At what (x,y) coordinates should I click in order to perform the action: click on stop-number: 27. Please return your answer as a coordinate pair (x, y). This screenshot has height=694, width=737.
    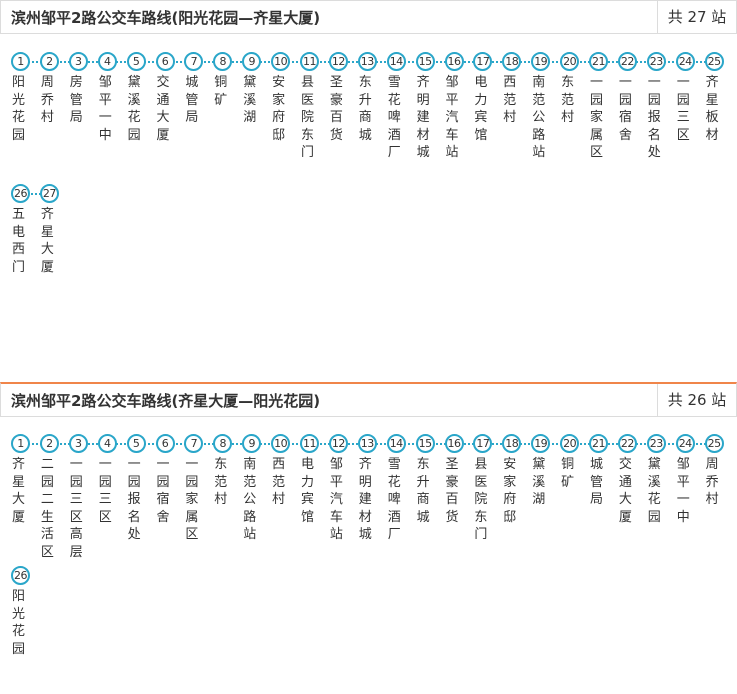
    Looking at the image, I should click on (49, 193).